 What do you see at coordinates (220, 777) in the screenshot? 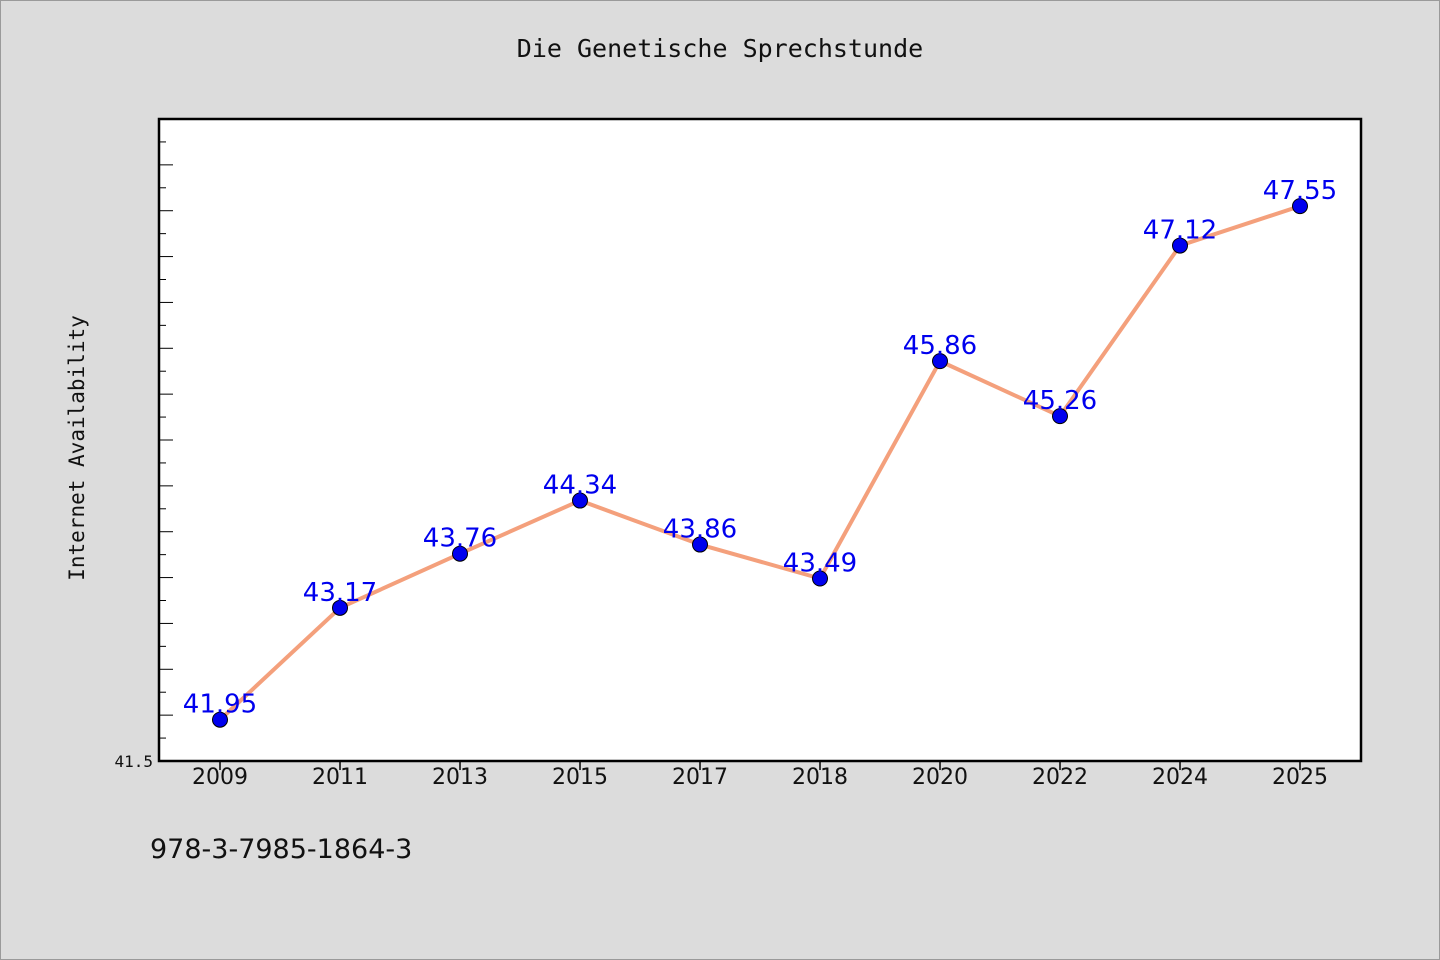
I see `x-tick-label: 2009` at bounding box center [220, 777].